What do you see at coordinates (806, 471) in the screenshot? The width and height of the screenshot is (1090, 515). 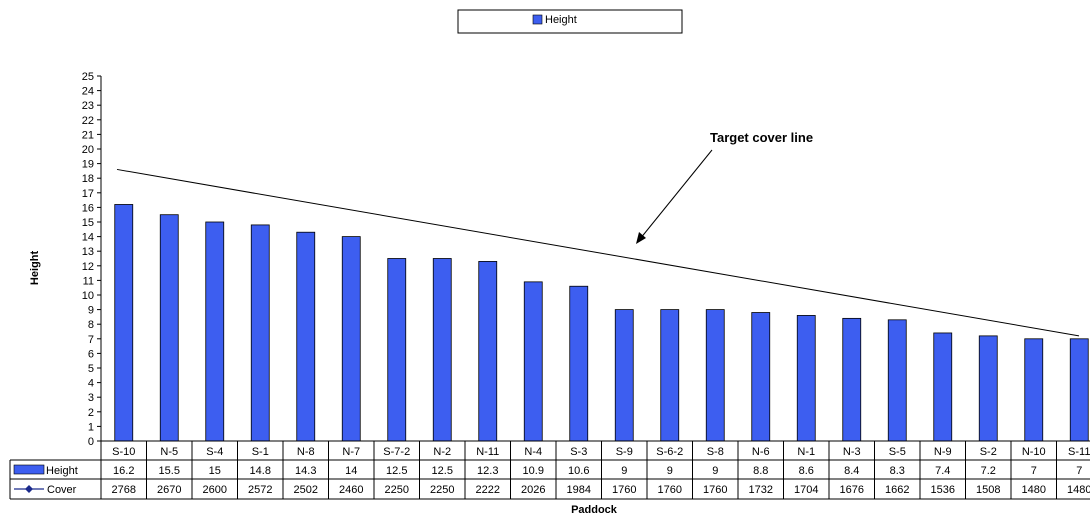 I see `height-value: 8.6` at bounding box center [806, 471].